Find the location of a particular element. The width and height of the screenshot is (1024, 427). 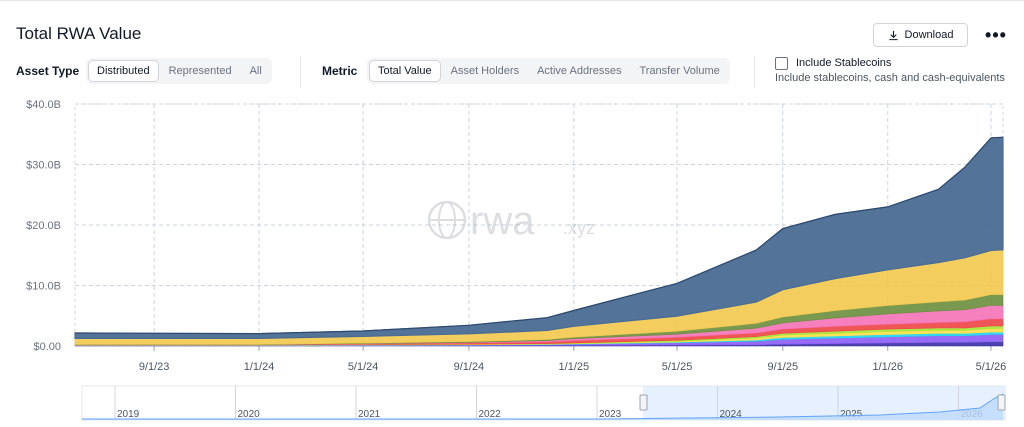

navigator-area is located at coordinates (542, 407).